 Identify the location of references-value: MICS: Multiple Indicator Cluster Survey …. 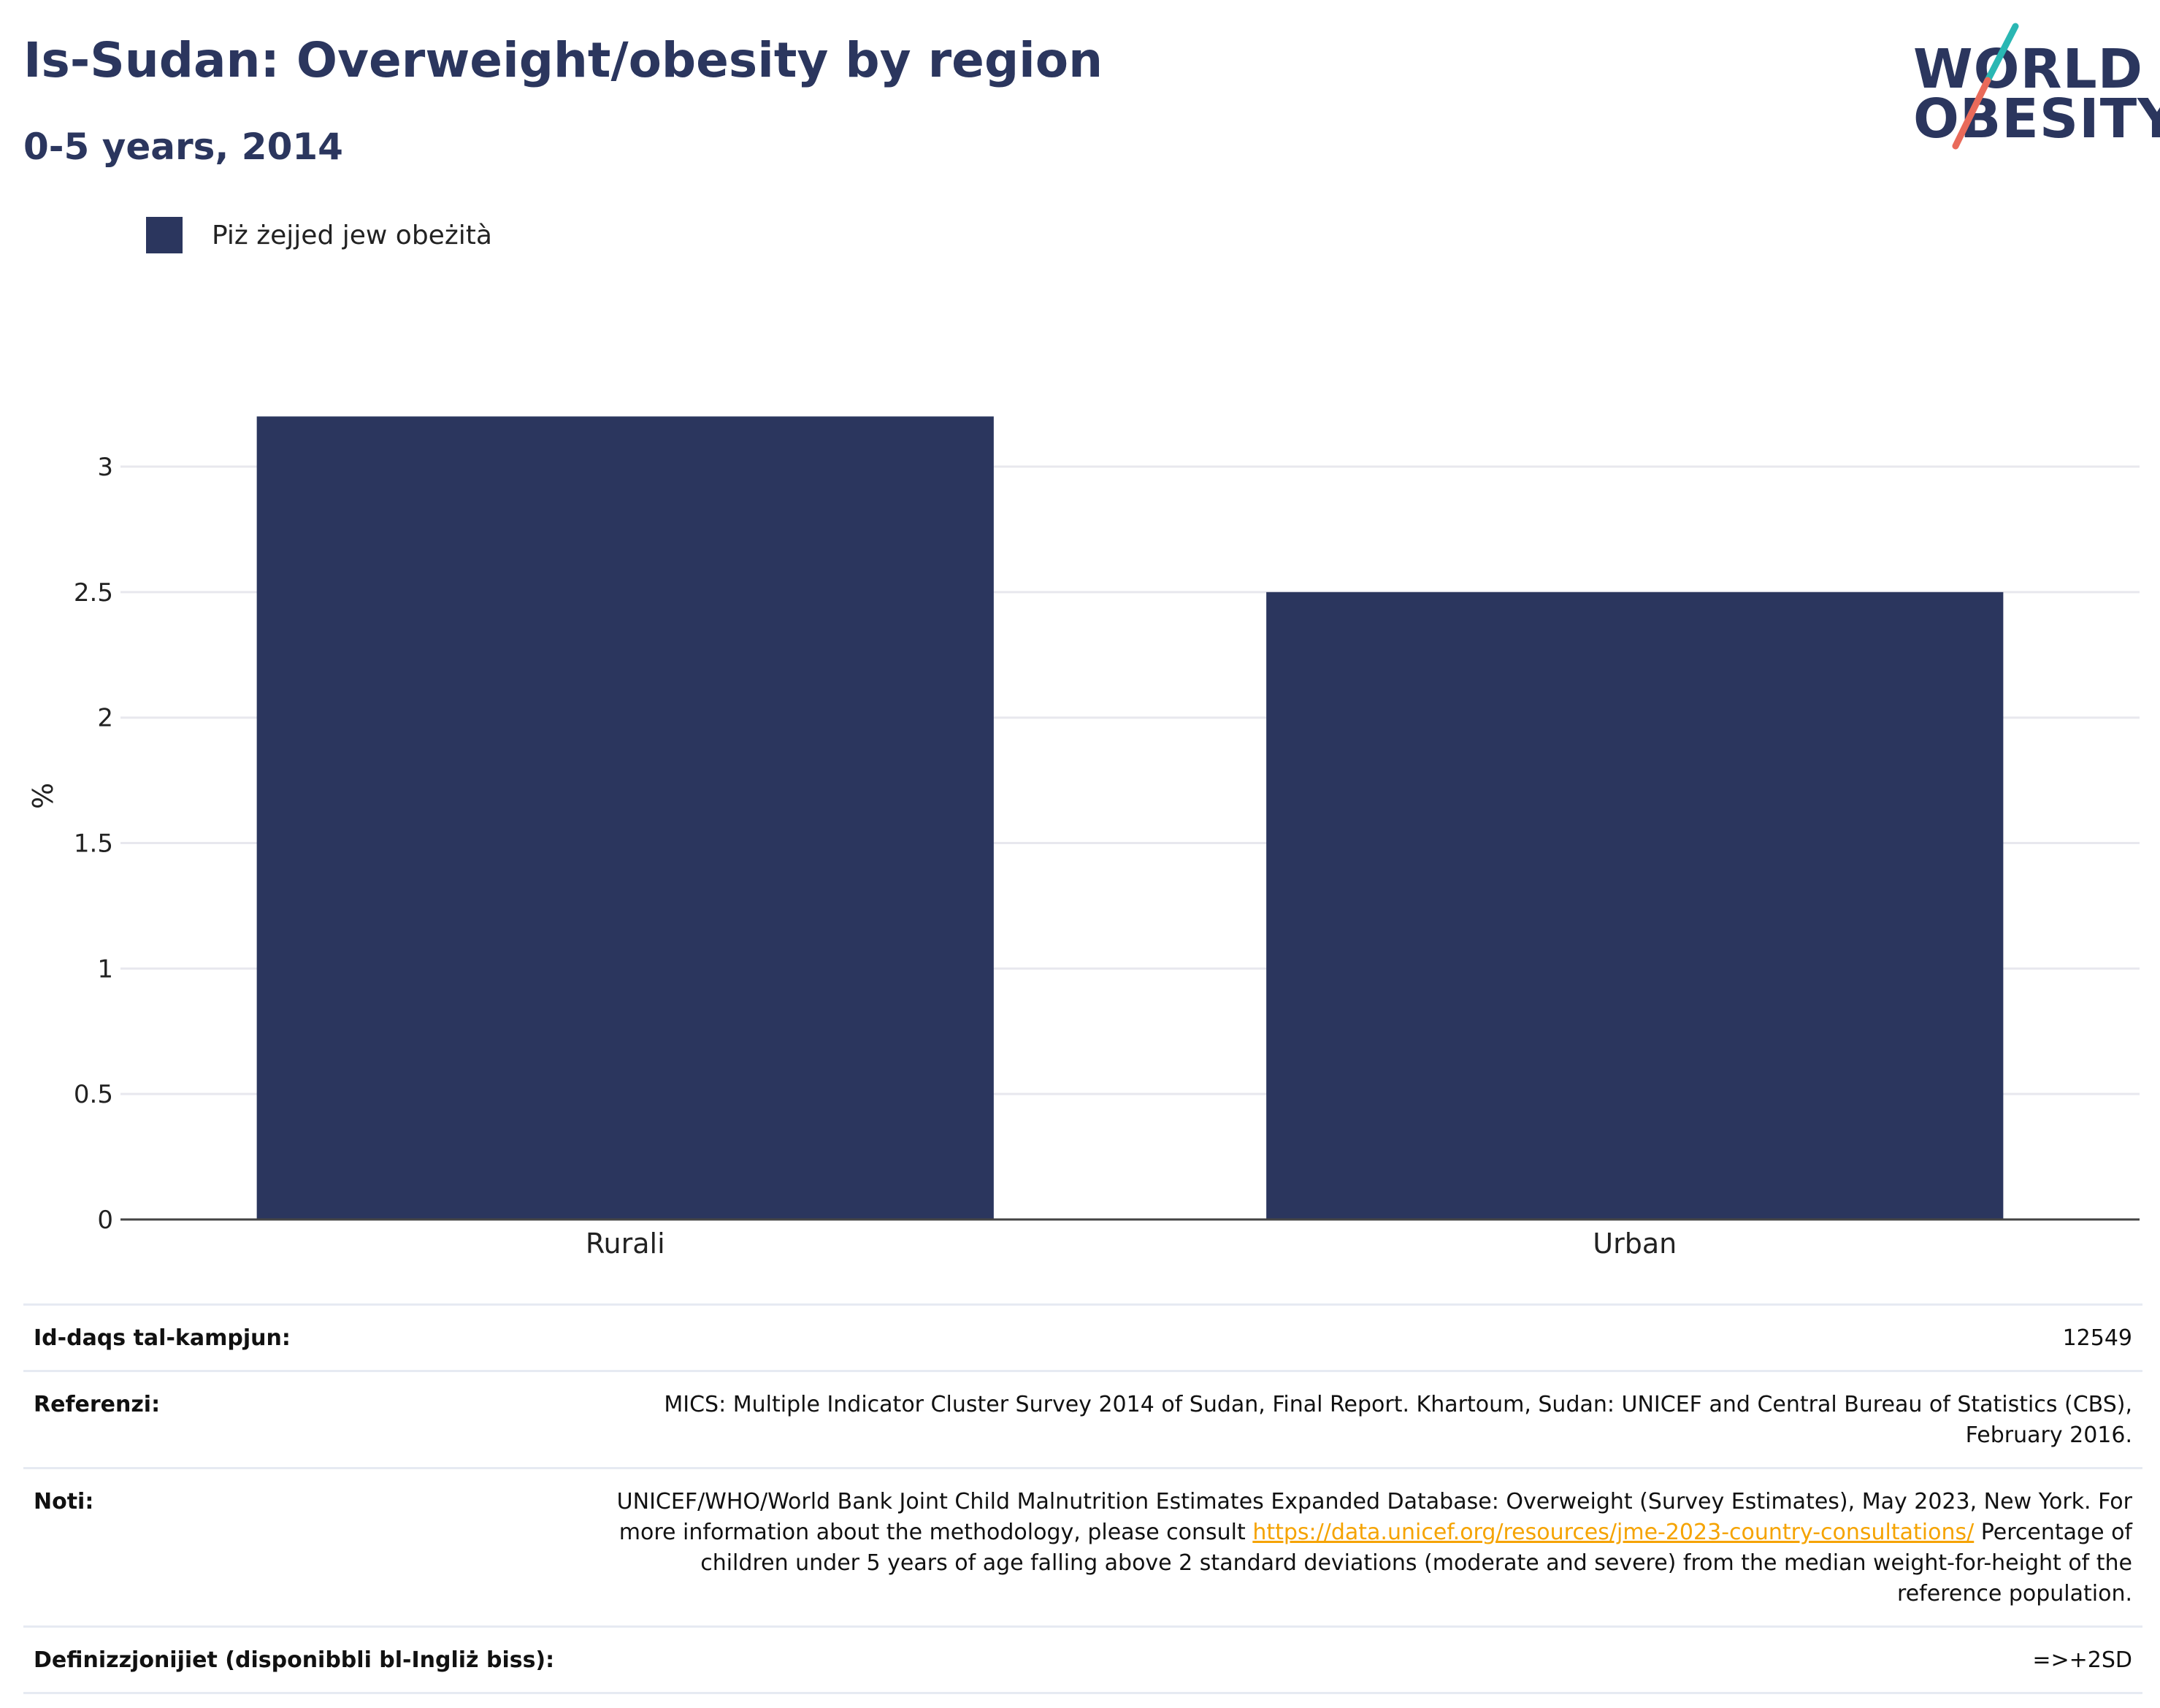
(1398, 1420).